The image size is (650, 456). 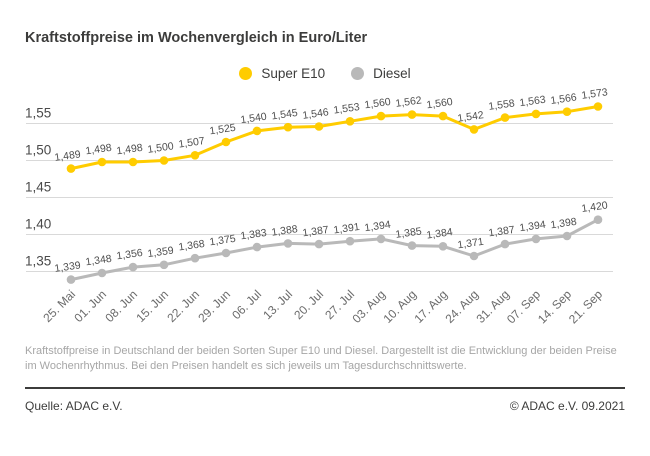 I want to click on copyright-label: © ADAC e.V. 09.2021, so click(x=567, y=406).